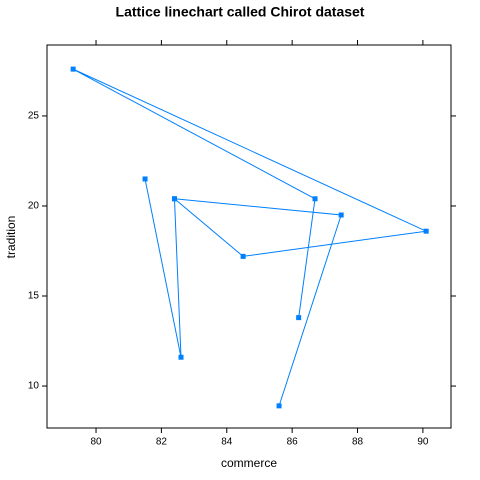 The width and height of the screenshot is (480, 480). I want to click on y-tick-label: 20, so click(34, 206).